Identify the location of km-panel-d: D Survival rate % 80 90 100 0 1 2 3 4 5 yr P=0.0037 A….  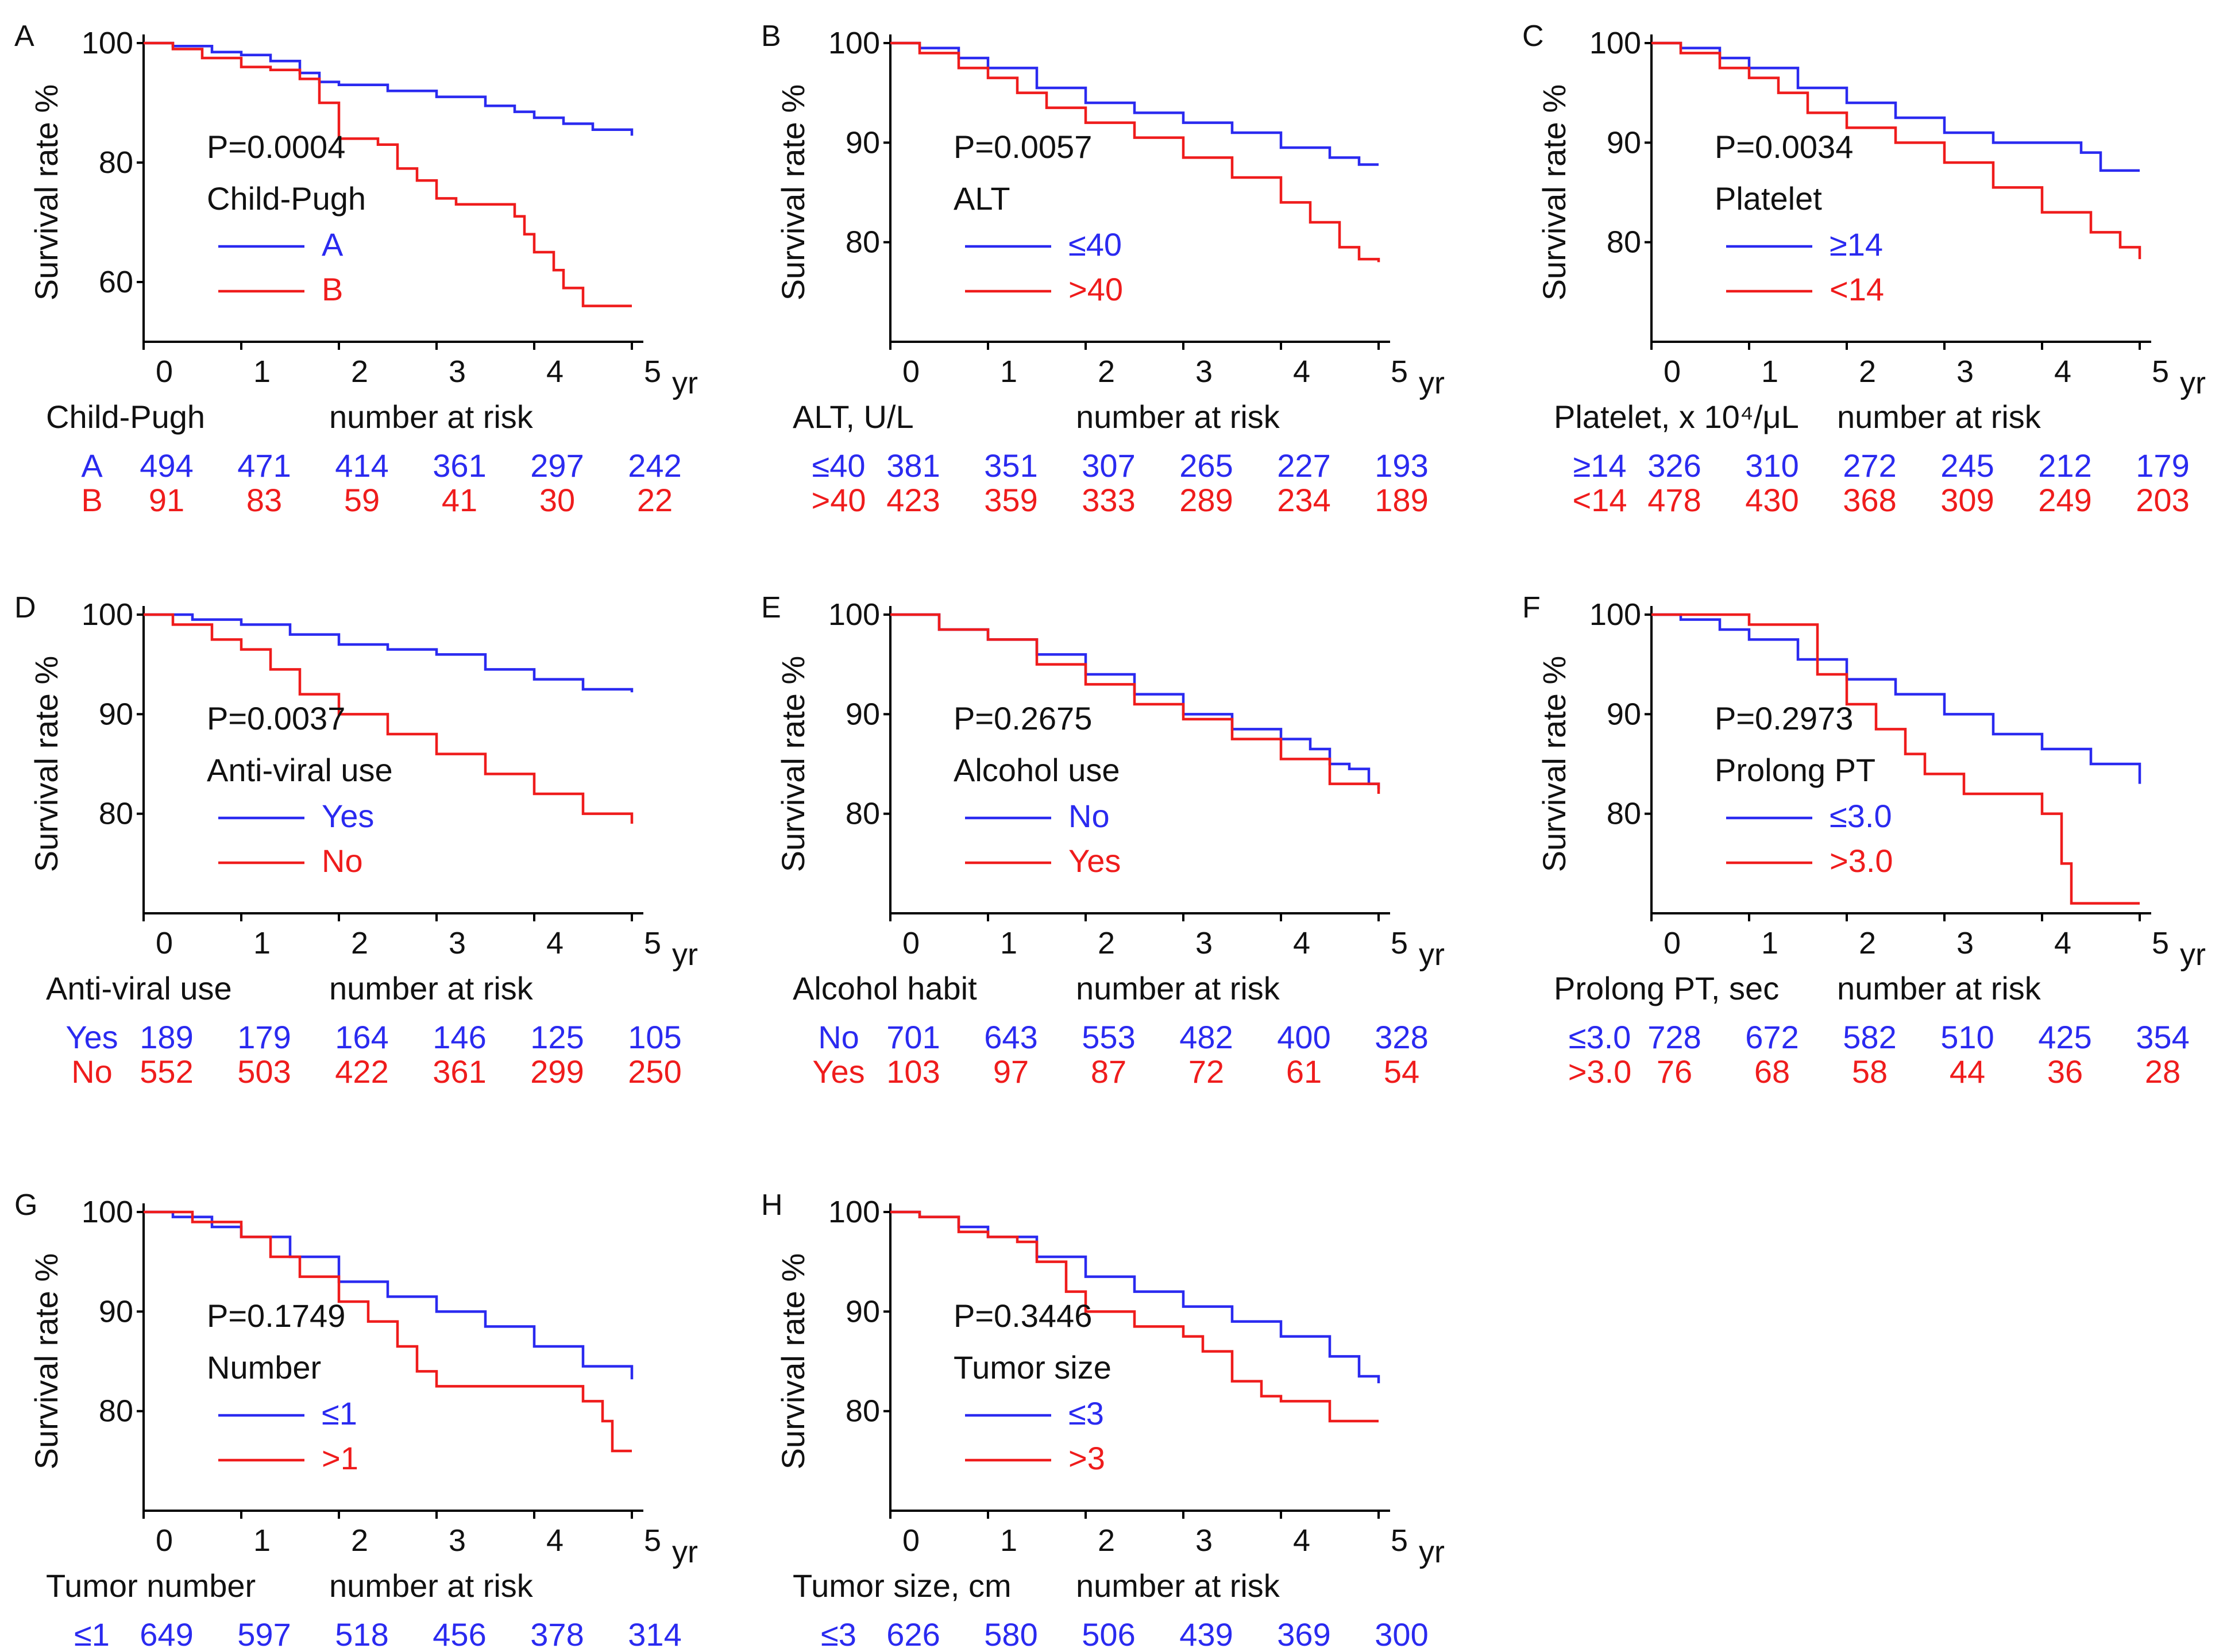
(356, 840).